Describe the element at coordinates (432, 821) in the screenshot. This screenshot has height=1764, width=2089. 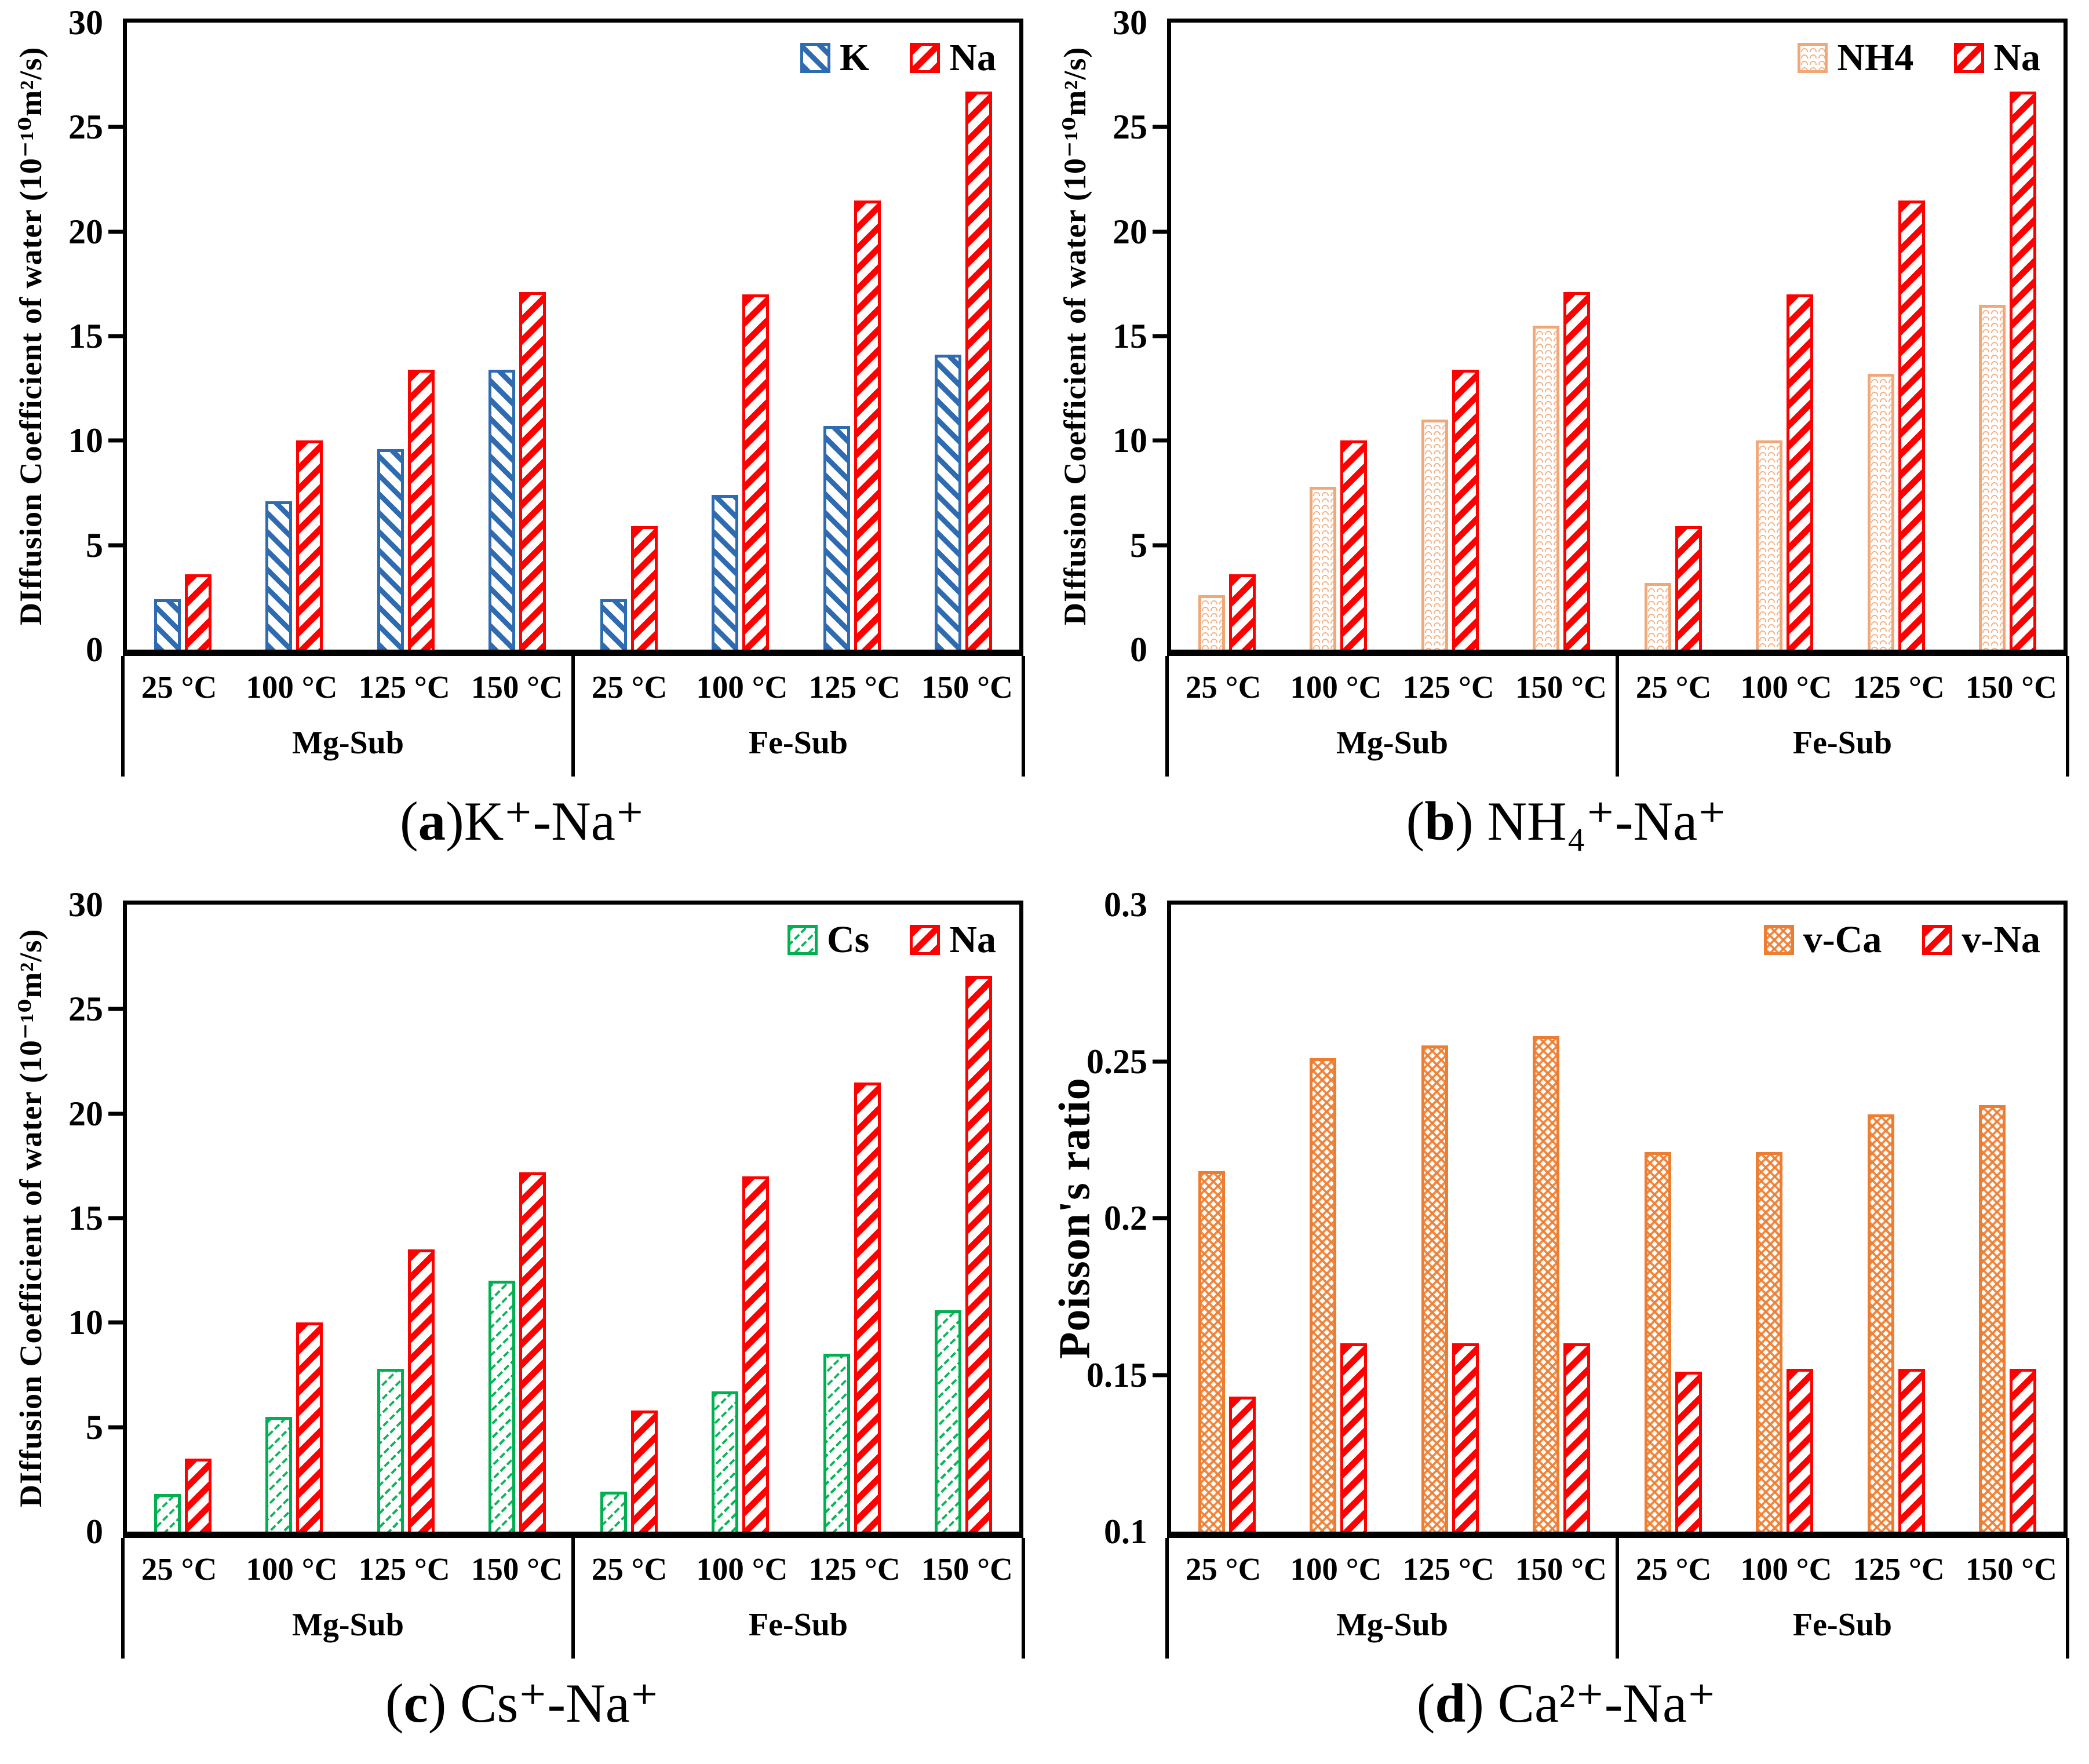
I see `caption-letter: a` at that location.